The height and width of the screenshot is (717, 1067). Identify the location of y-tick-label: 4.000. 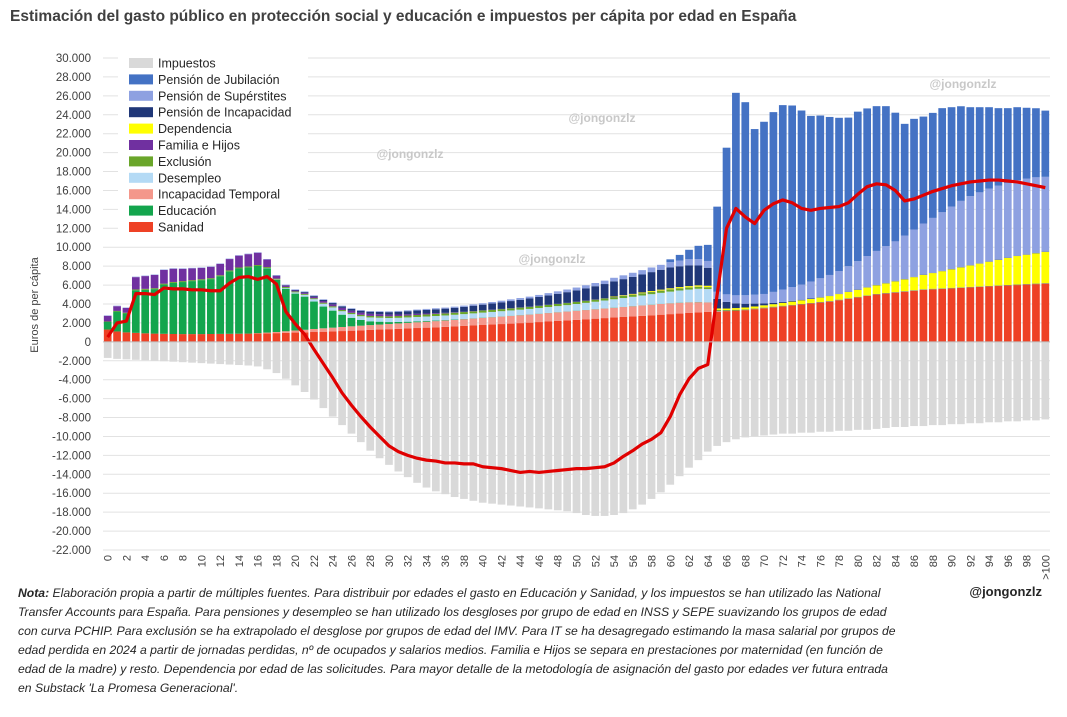
(76, 305).